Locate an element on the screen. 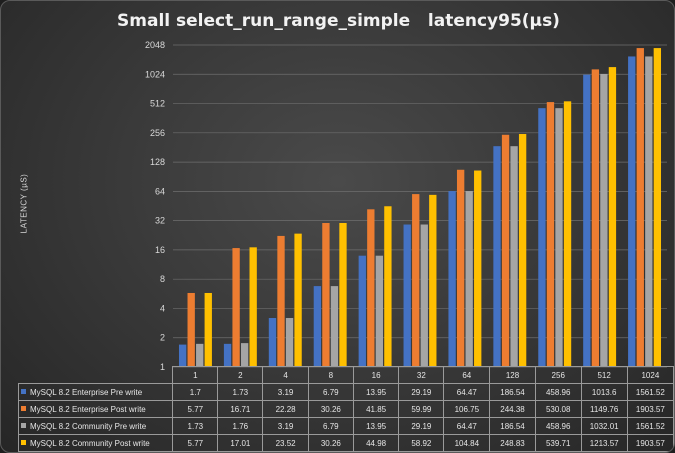  x-tick-label: 2 is located at coordinates (240, 375).